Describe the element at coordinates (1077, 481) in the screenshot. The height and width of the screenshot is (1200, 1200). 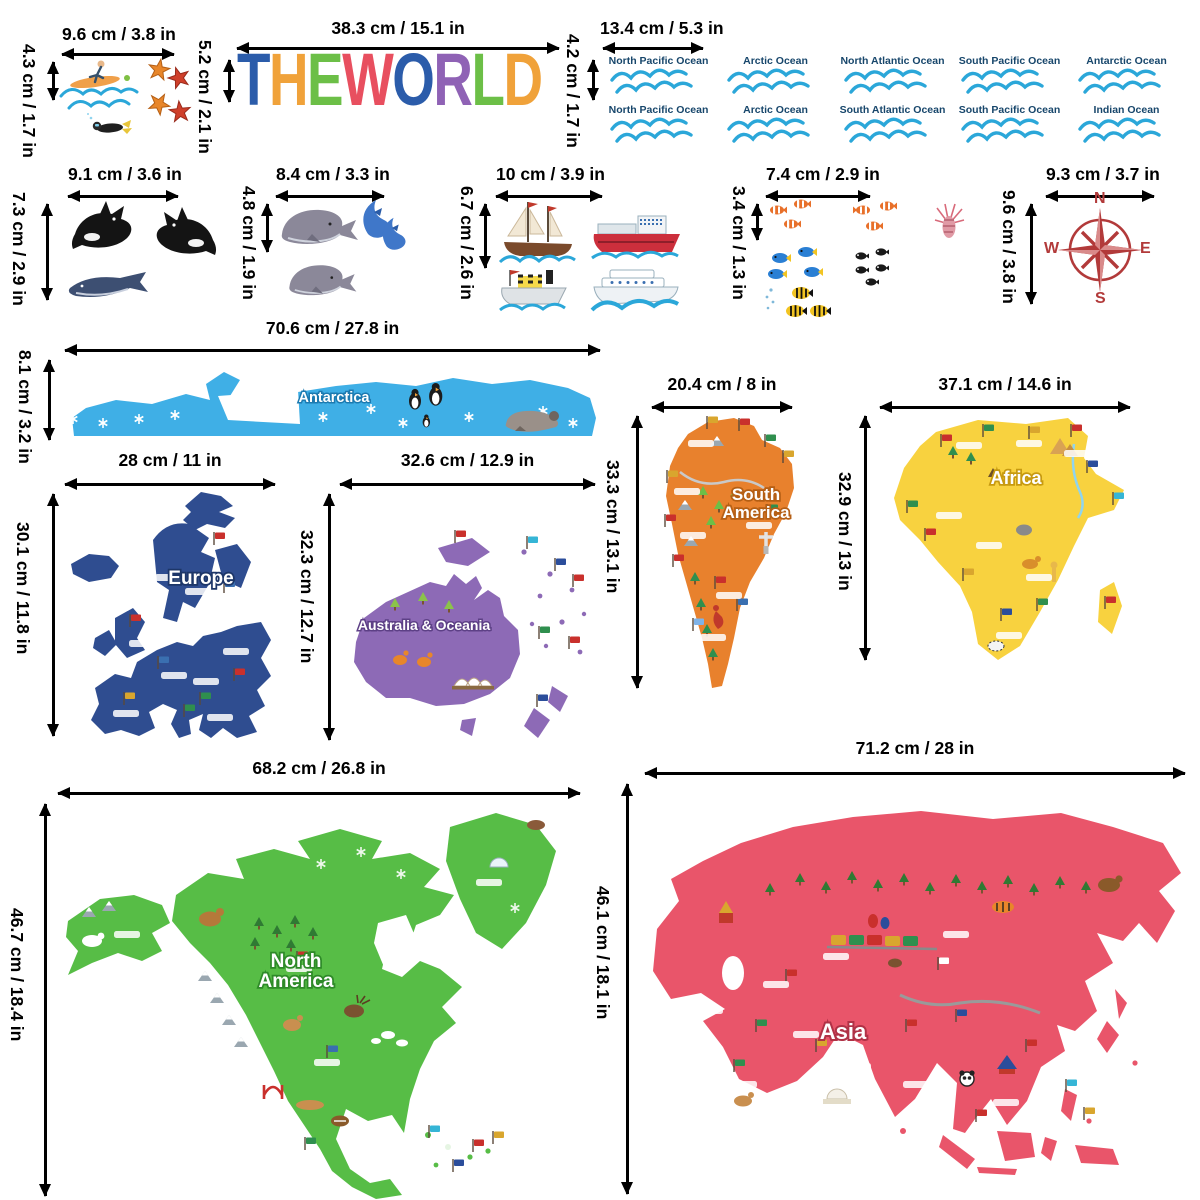
I see `nile-river` at that location.